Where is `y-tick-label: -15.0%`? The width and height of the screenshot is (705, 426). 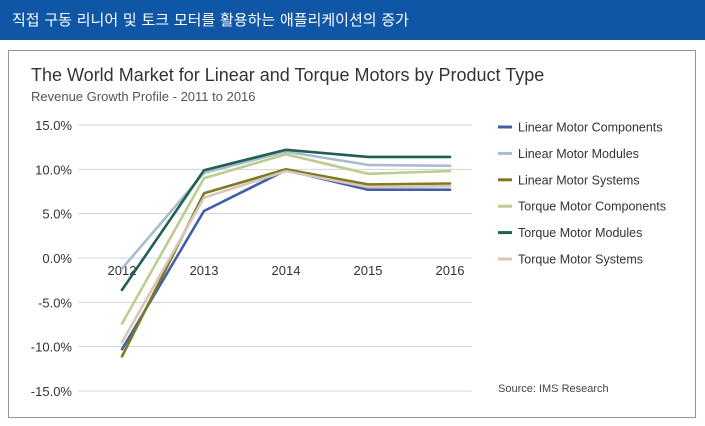 y-tick-label: -15.0% is located at coordinates (52, 391).